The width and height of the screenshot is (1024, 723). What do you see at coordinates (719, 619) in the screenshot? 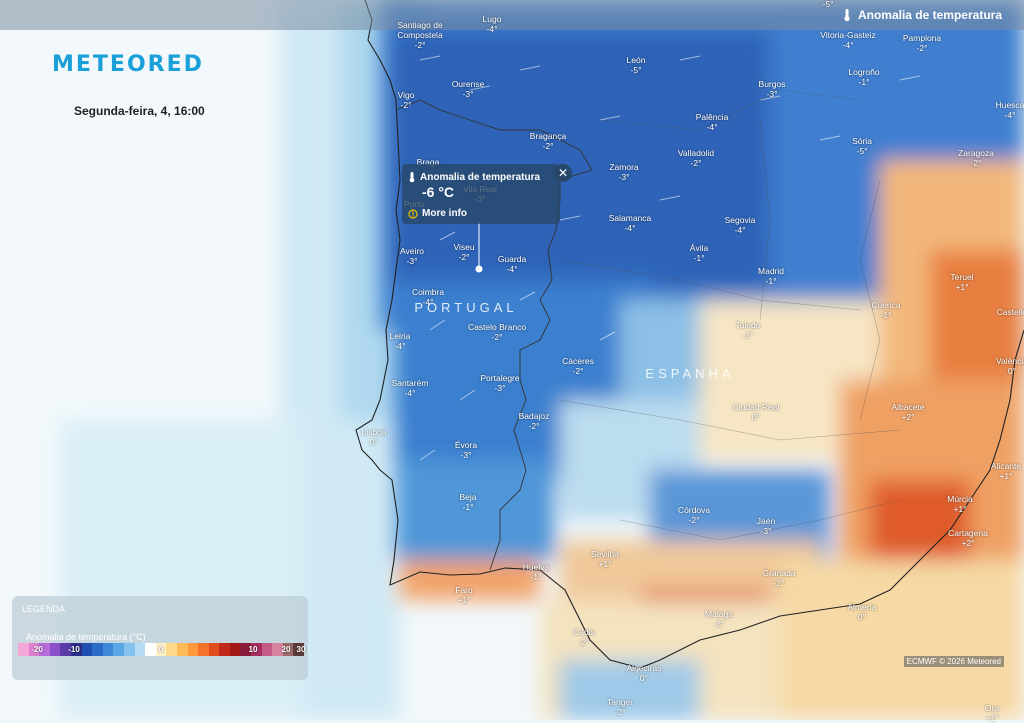
I see `city-label: Málaga -3°` at bounding box center [719, 619].